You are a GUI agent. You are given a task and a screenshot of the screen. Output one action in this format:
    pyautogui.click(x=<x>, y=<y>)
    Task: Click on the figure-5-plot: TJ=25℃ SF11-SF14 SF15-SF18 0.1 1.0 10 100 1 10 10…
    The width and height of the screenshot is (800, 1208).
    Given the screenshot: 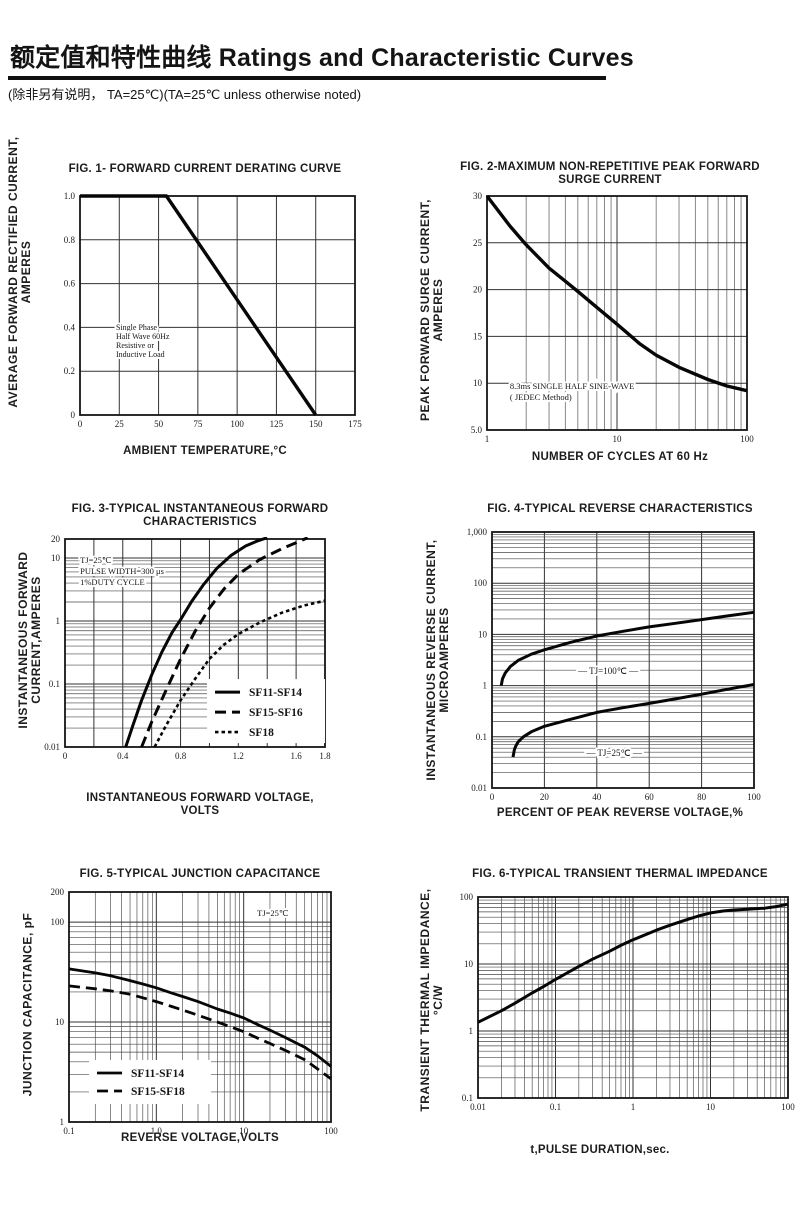 What is the action you would take?
    pyautogui.click(x=195, y=1011)
    